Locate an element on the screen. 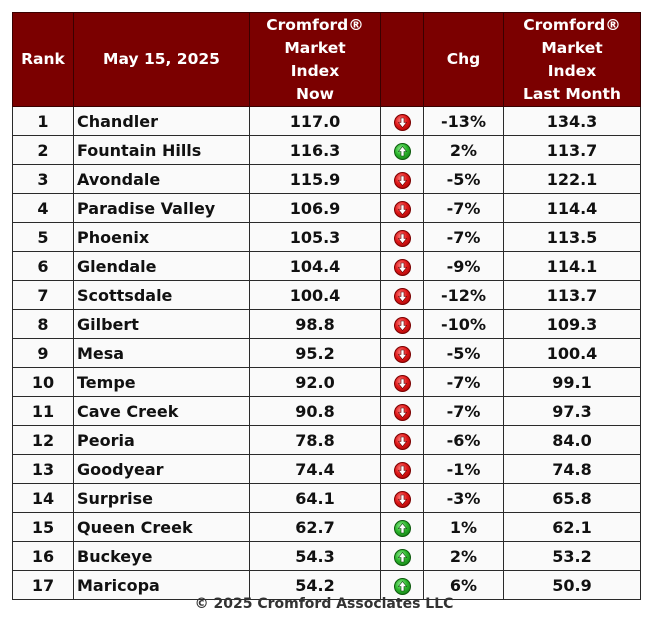 This screenshot has width=648, height=618. index-last-month-cell: 62.1 is located at coordinates (572, 527).